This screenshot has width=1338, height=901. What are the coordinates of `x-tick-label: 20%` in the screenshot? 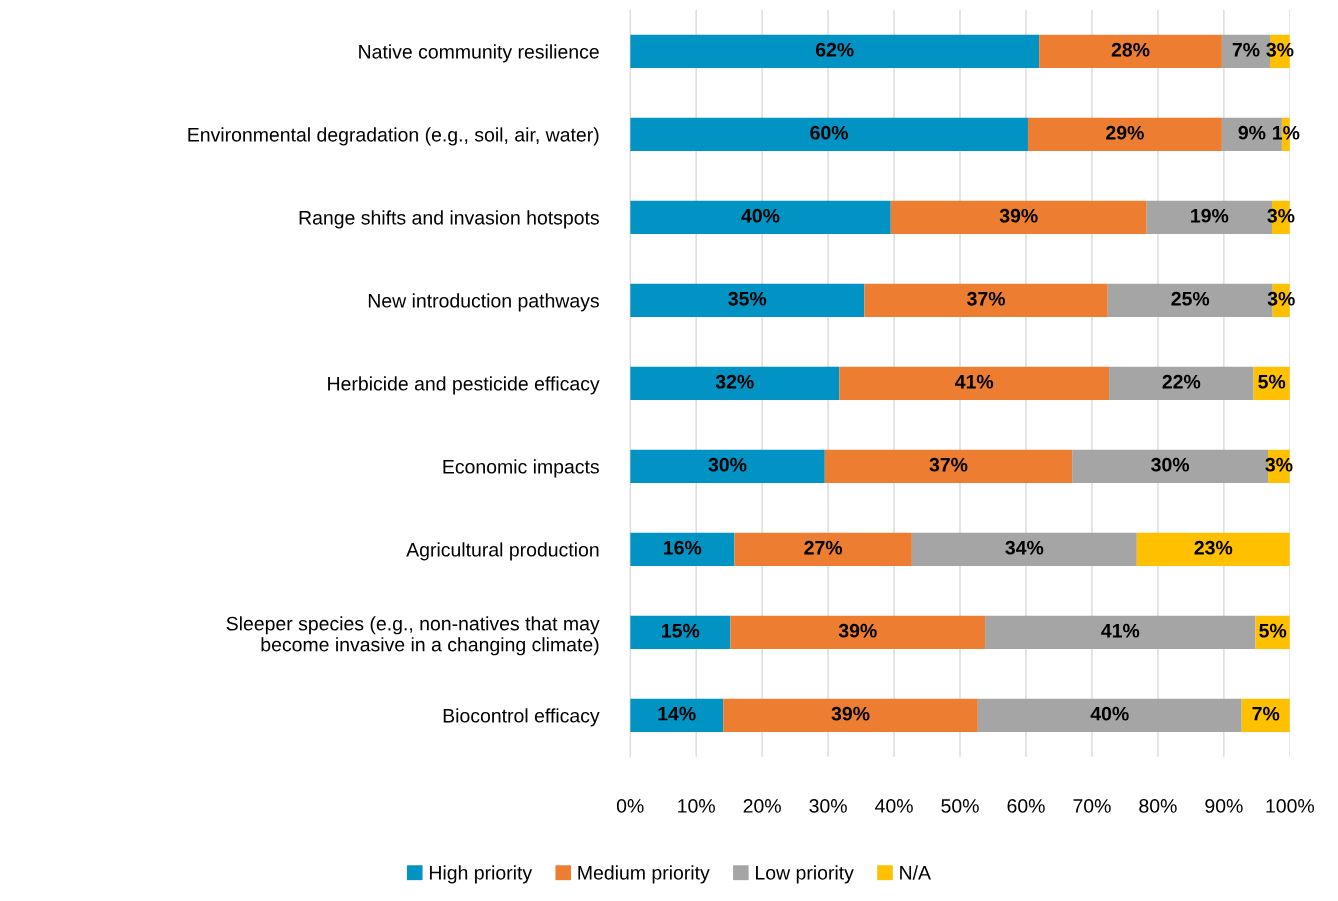 It's located at (762, 806).